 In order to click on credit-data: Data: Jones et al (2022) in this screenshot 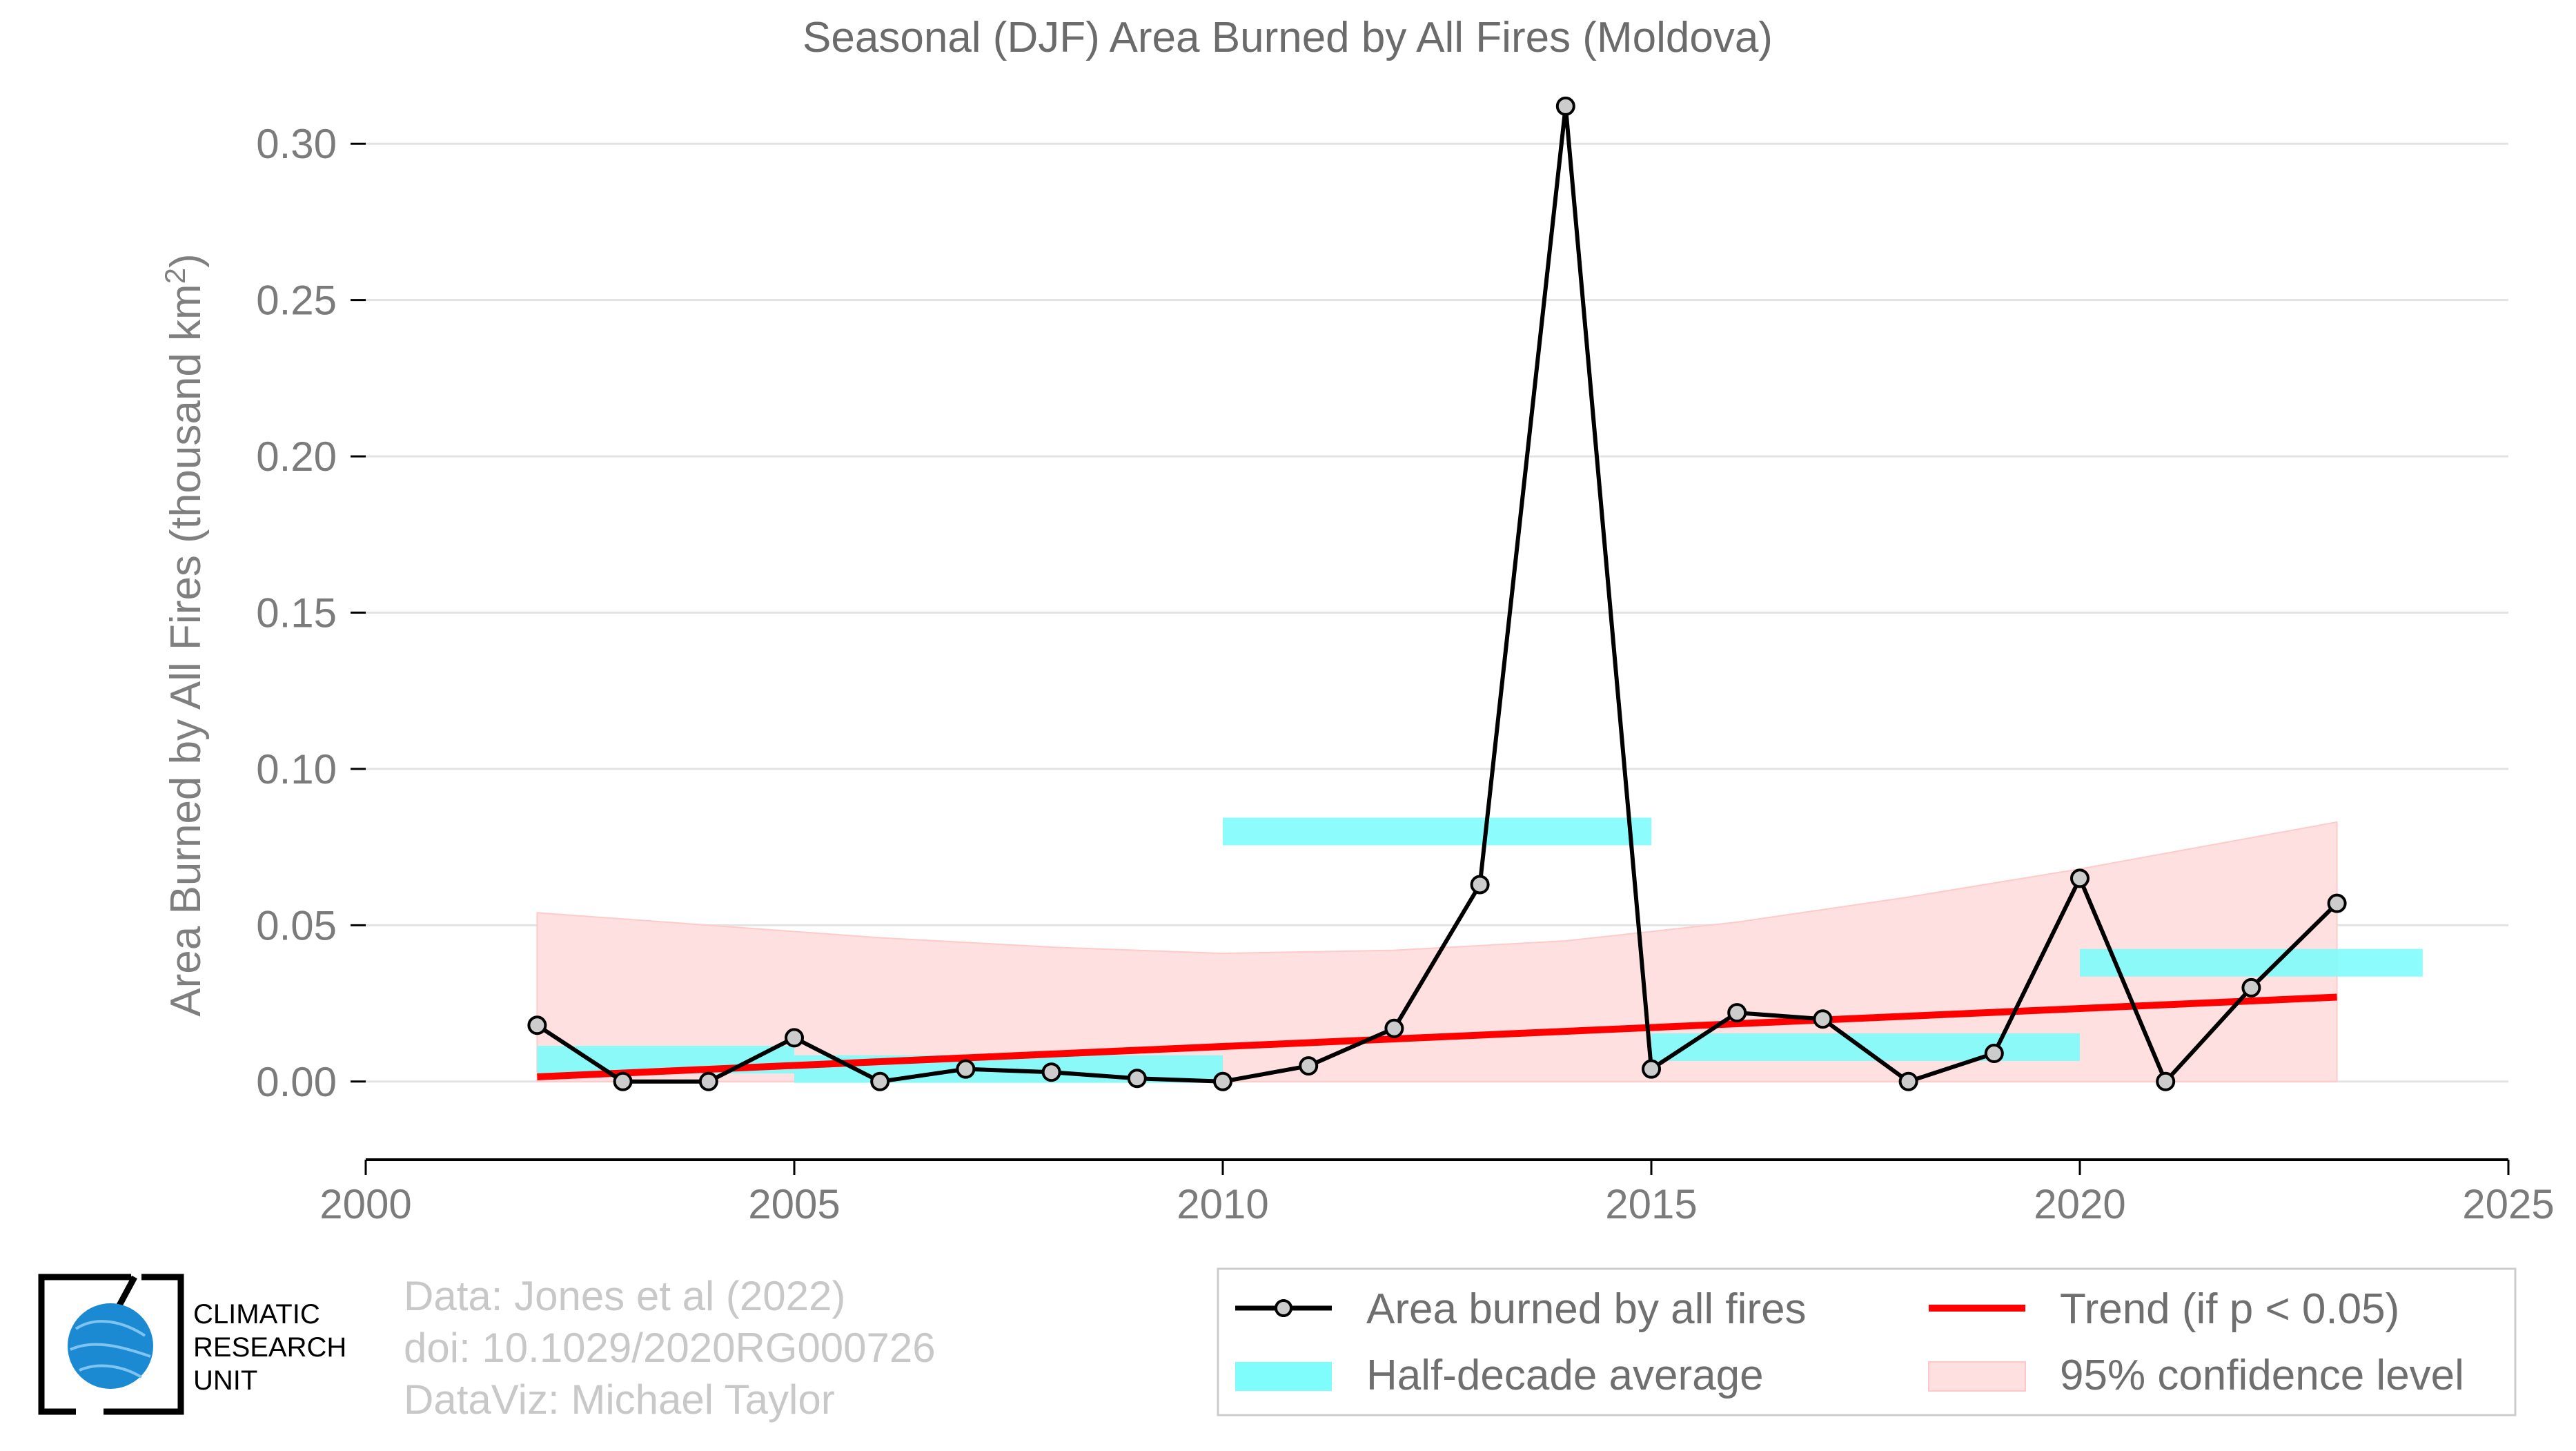, I will do `click(625, 1296)`.